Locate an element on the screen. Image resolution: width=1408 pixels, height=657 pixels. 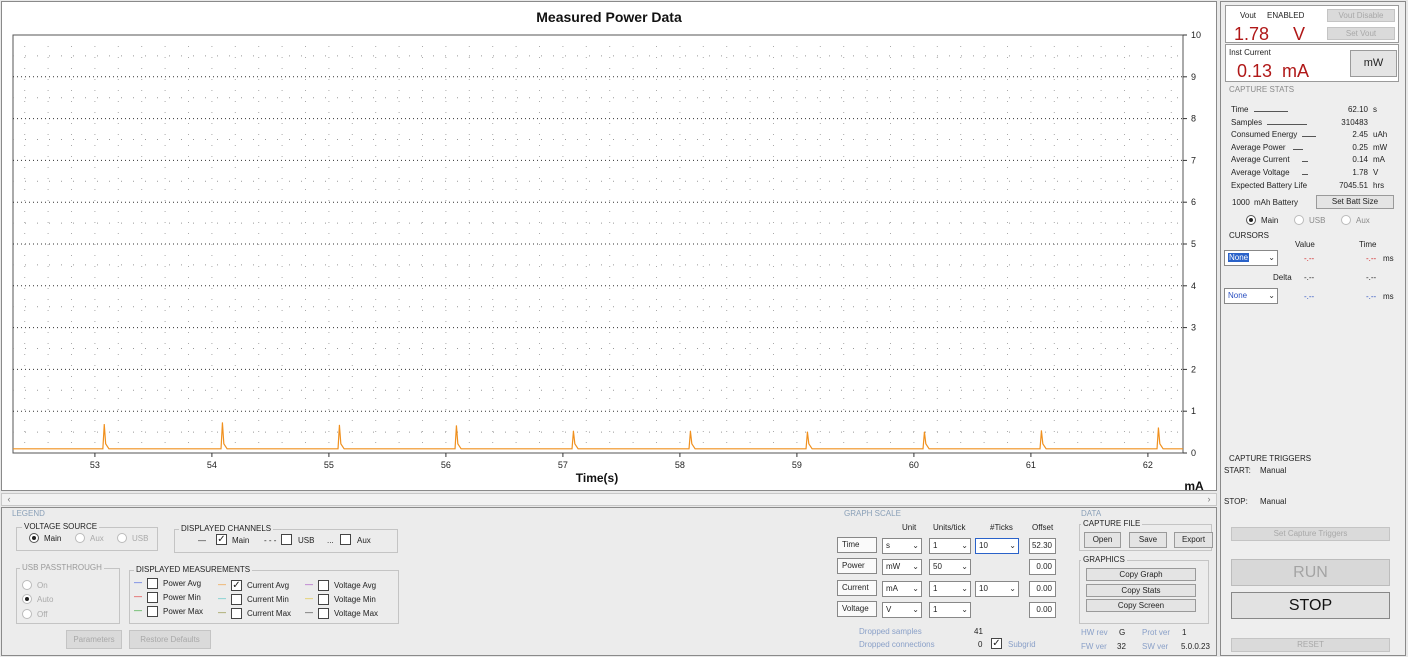
voltage-offset-field: 0.00 is located at coordinates (1042, 610).